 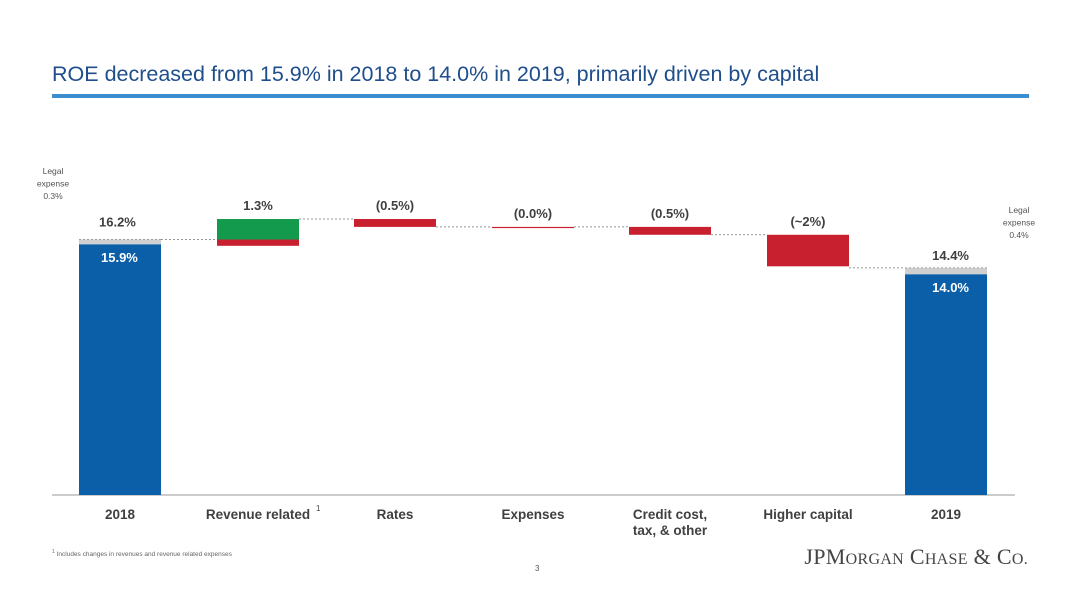 What do you see at coordinates (808, 250) in the screenshot?
I see `bar-higher-capital` at bounding box center [808, 250].